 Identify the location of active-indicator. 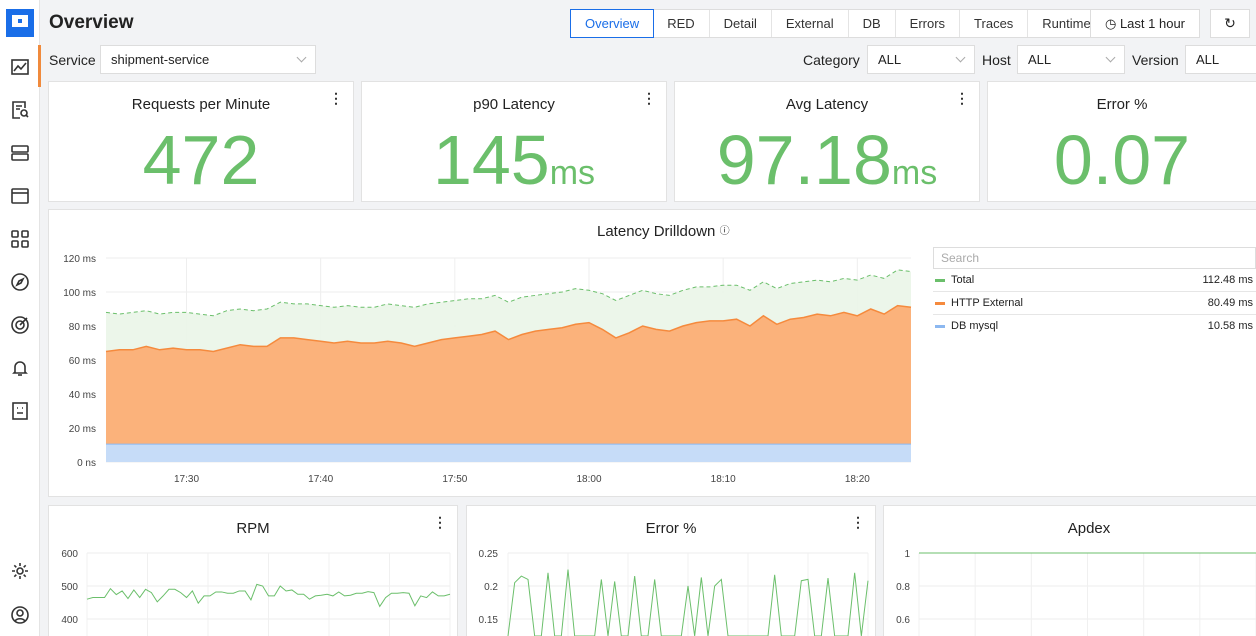
(39, 66).